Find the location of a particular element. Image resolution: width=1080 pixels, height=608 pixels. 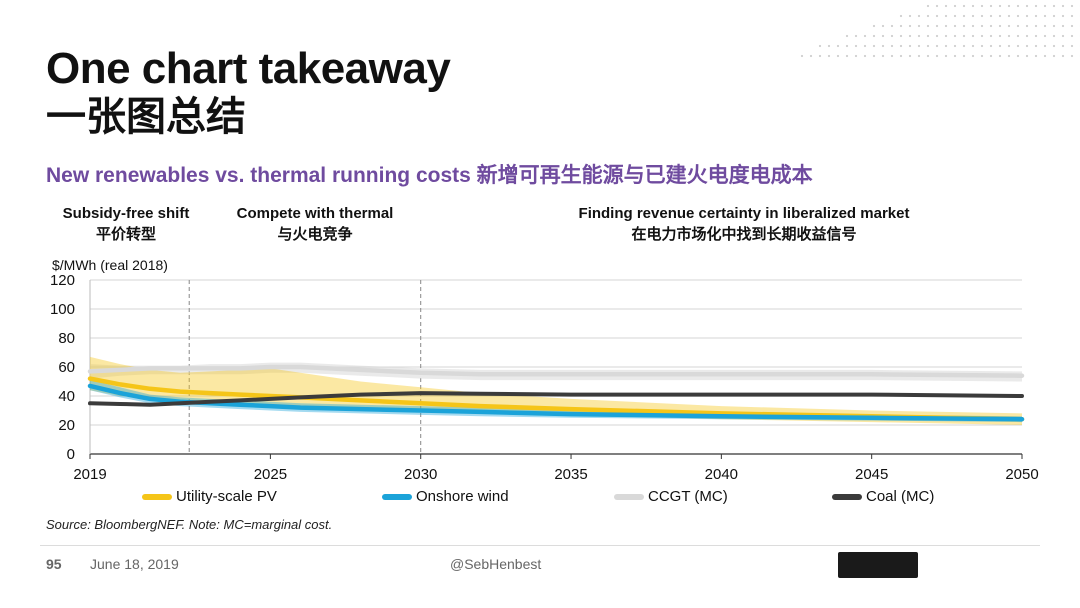

y-tick-label: 80 is located at coordinates (66, 338).